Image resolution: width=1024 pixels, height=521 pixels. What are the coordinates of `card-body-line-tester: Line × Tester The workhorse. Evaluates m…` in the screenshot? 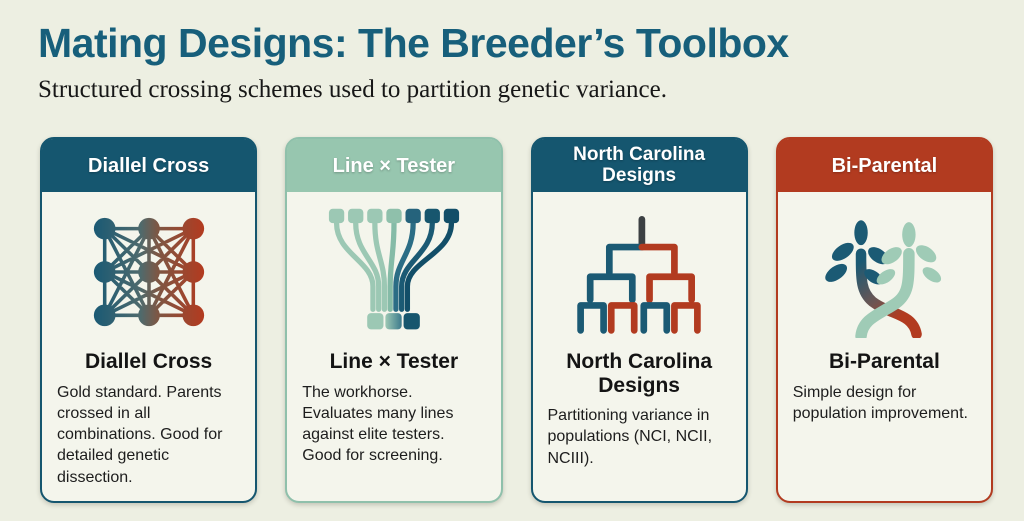 It's located at (393, 346).